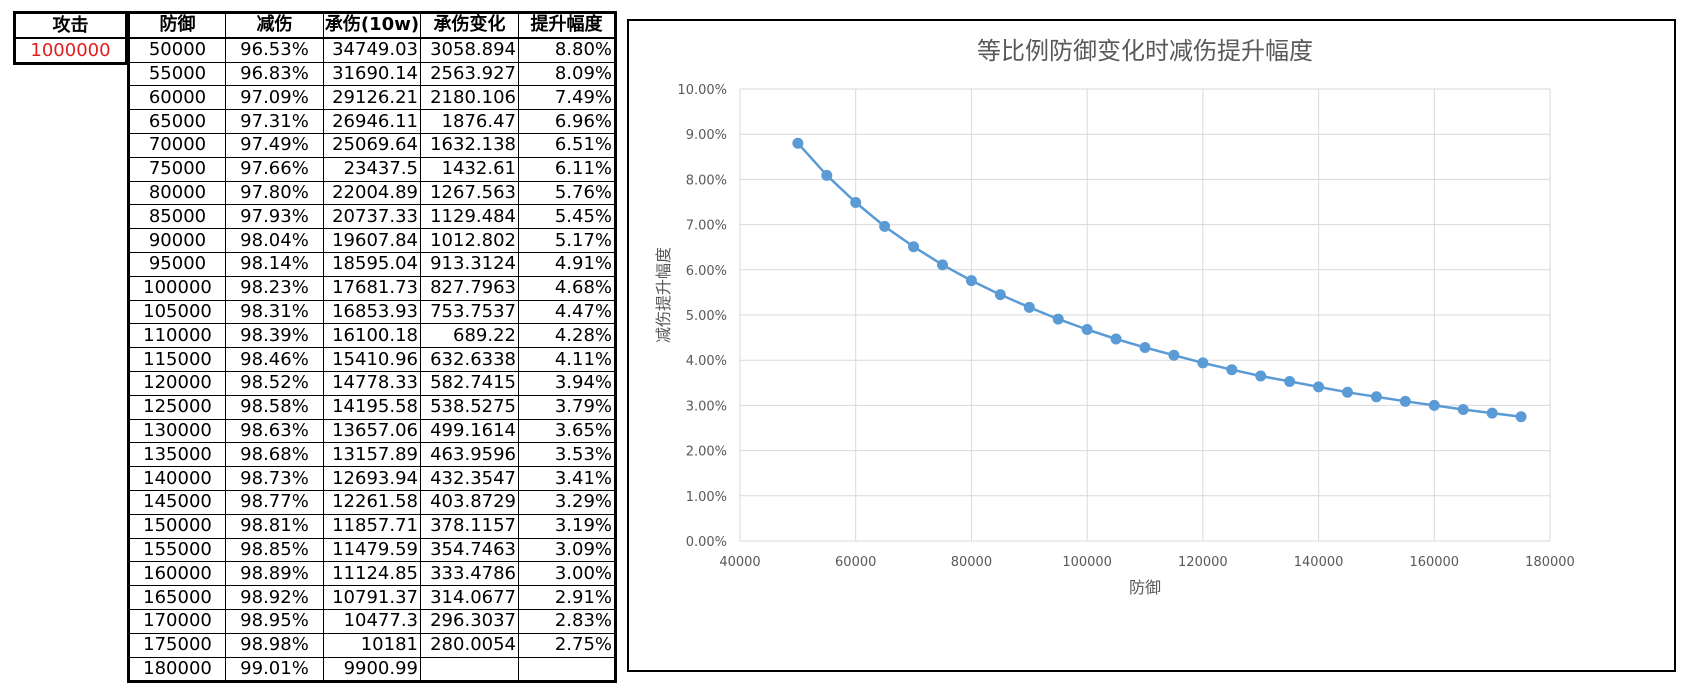  Describe the element at coordinates (469, 550) in the screenshot. I see `cell-damage-change: 354.7463` at that location.